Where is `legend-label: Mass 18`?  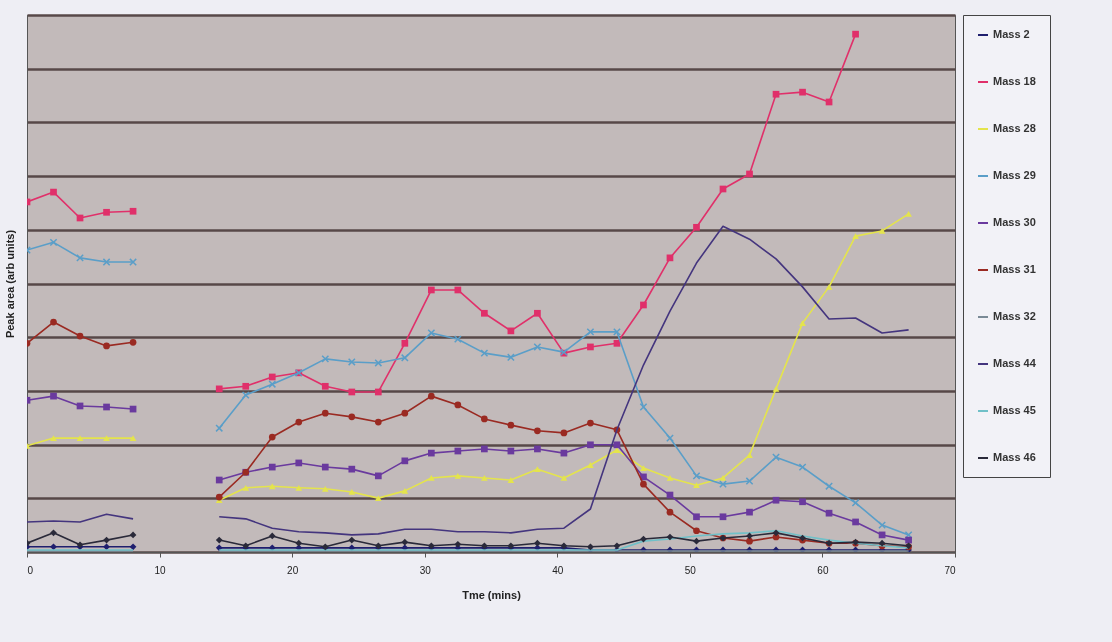
legend-label: Mass 18 is located at coordinates (1014, 81).